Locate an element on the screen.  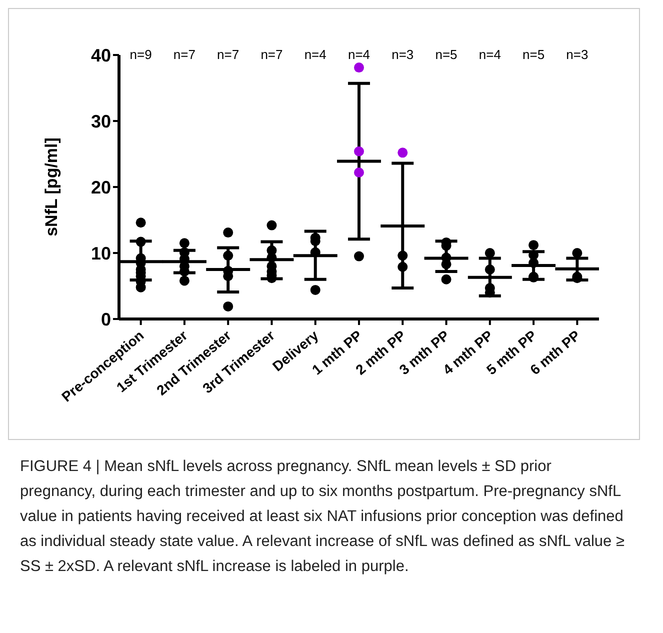
y-tick-label: 20 is located at coordinates (100, 187).